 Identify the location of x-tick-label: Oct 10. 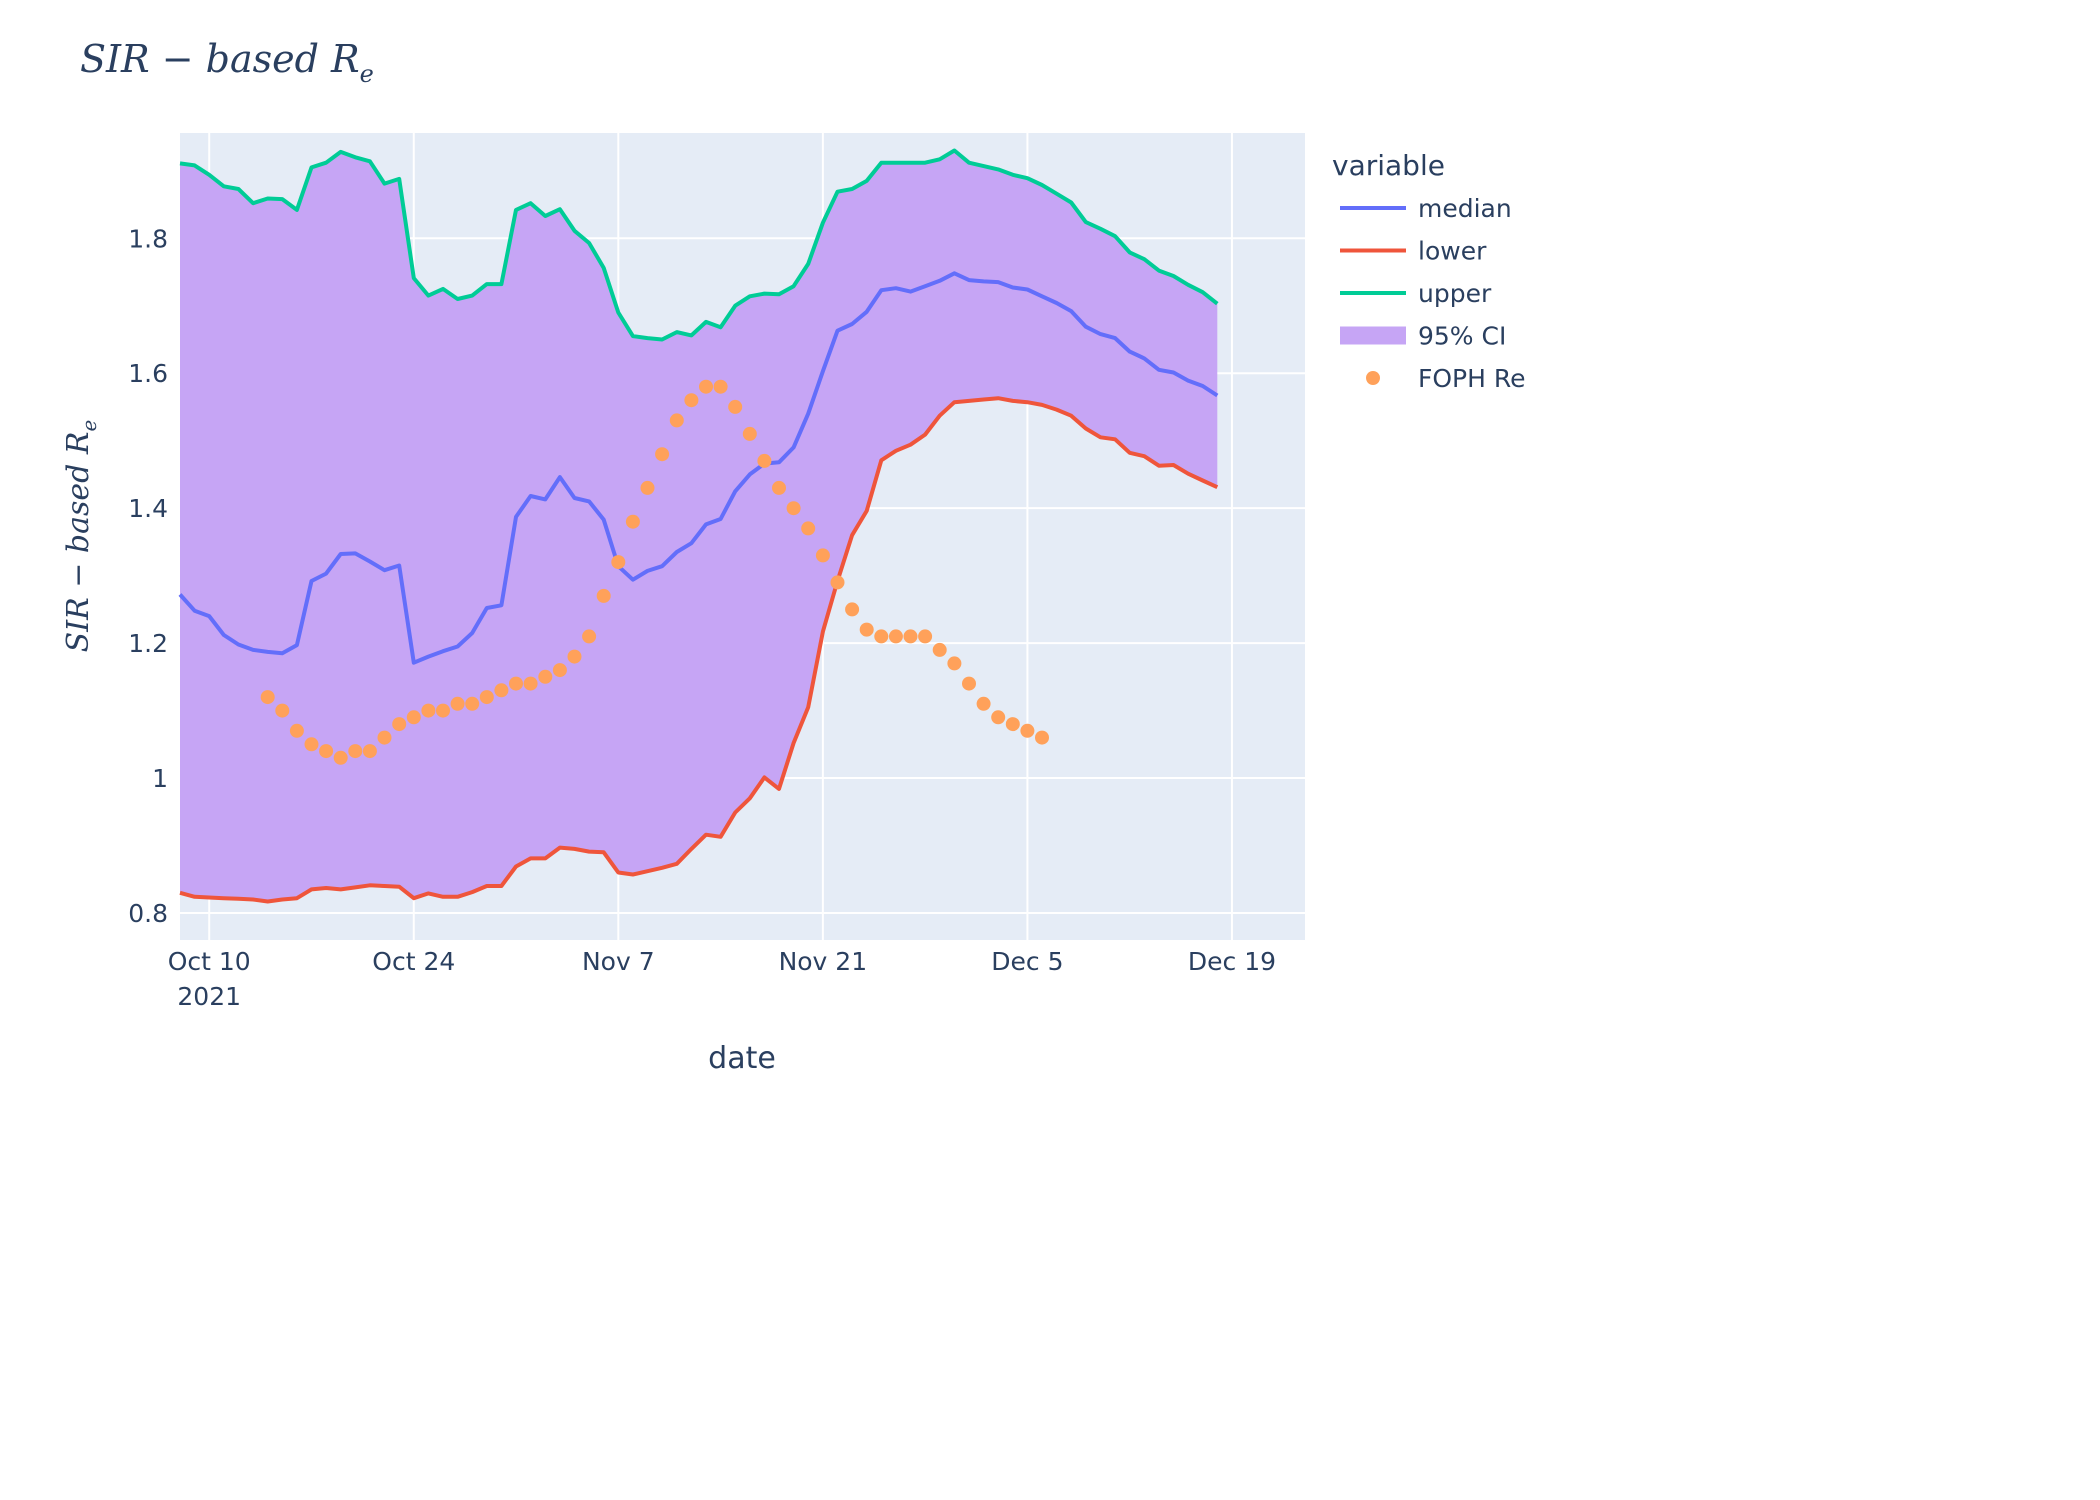
(209, 961).